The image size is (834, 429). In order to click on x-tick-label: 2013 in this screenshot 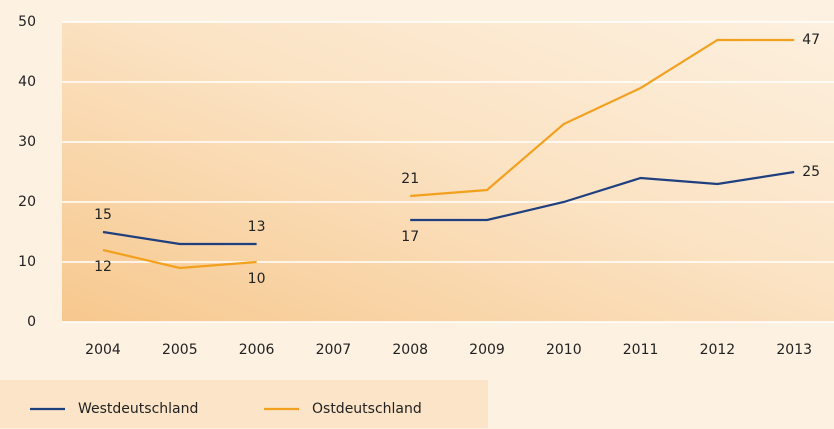, I will do `click(794, 350)`.